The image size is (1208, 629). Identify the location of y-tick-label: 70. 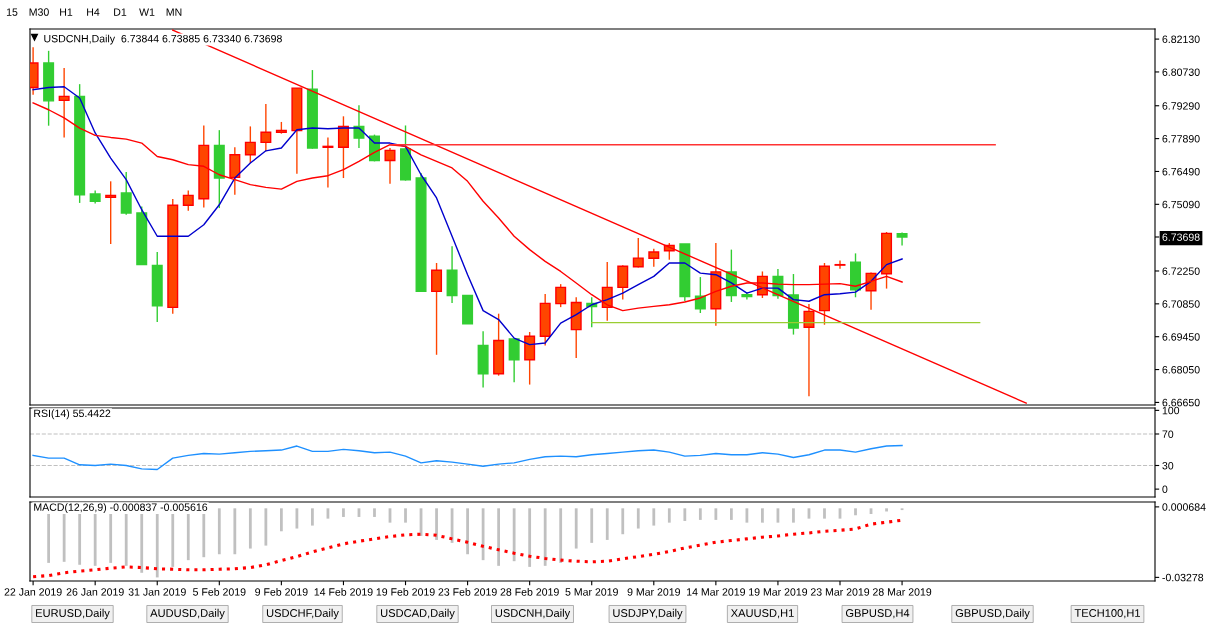
(1168, 434).